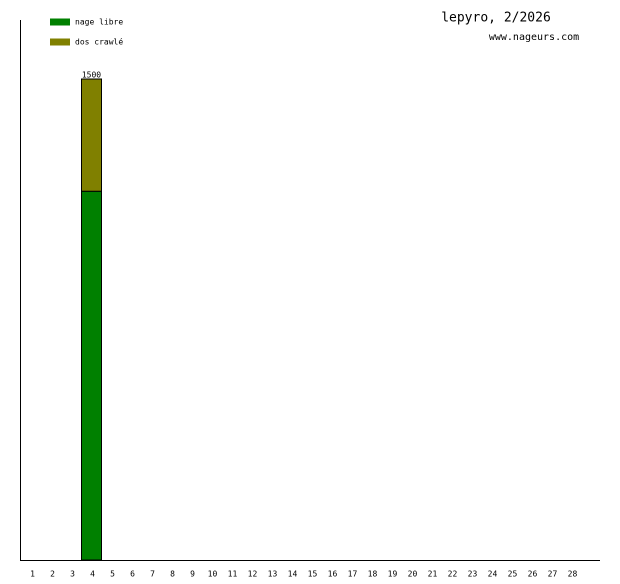 This screenshot has width=620, height=584. I want to click on x-tick-label: 14, so click(293, 574).